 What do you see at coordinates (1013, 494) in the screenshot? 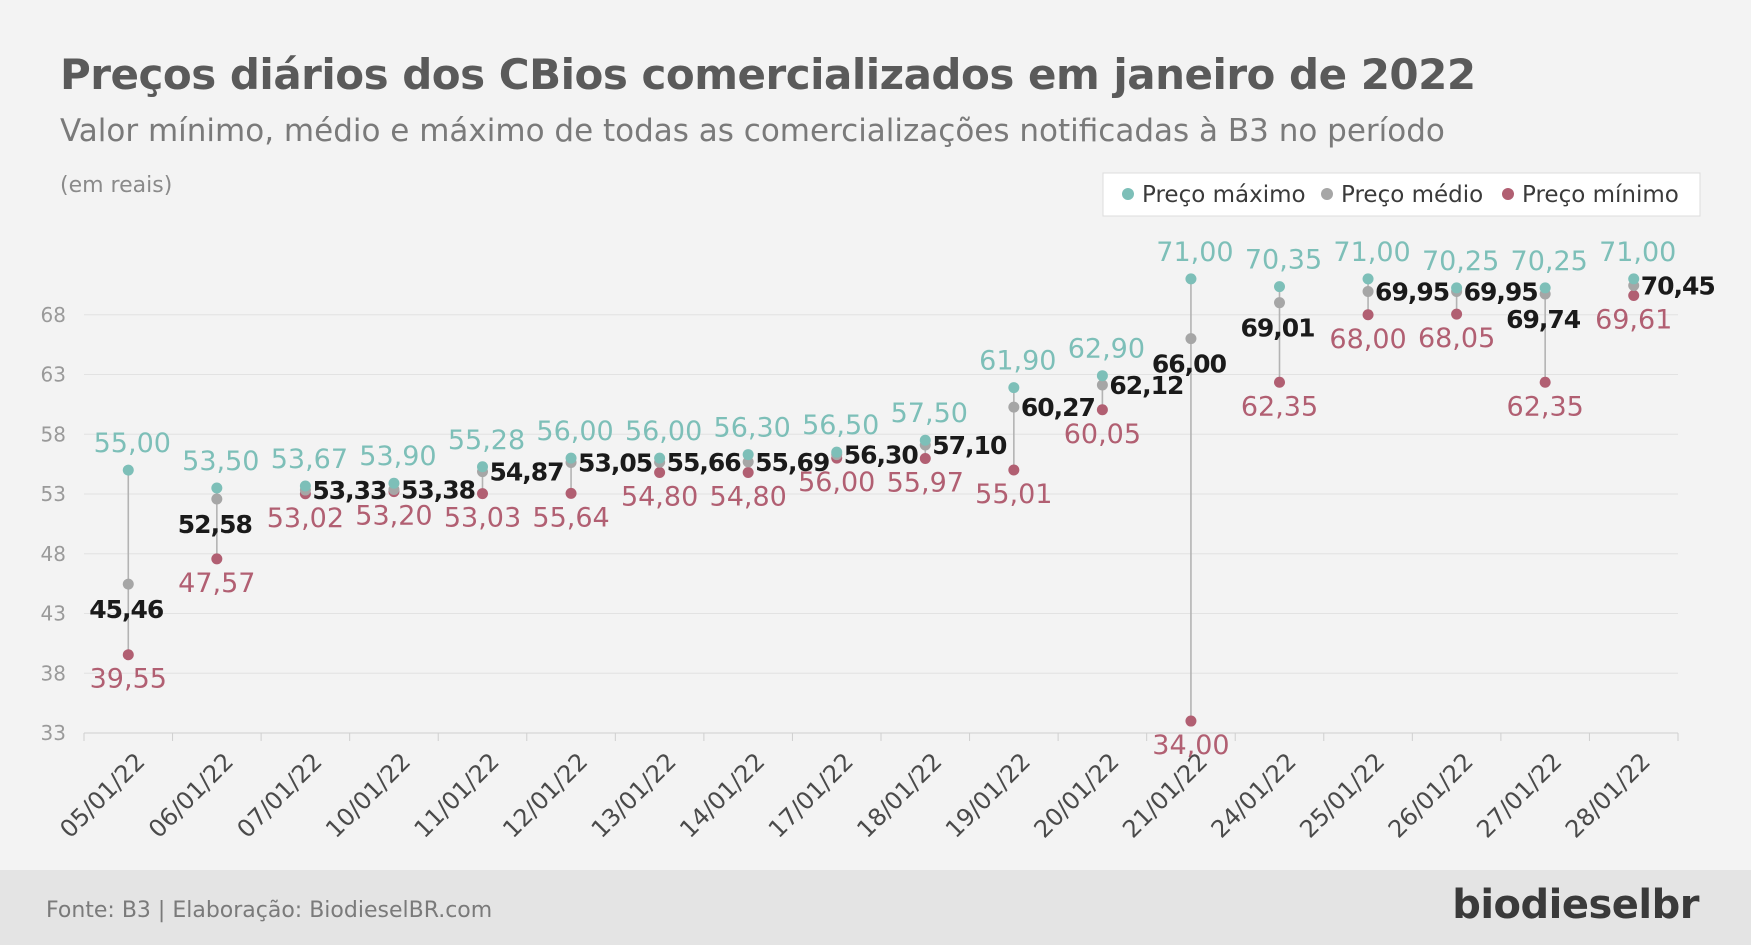
I see `min-label: 55,01` at bounding box center [1013, 494].